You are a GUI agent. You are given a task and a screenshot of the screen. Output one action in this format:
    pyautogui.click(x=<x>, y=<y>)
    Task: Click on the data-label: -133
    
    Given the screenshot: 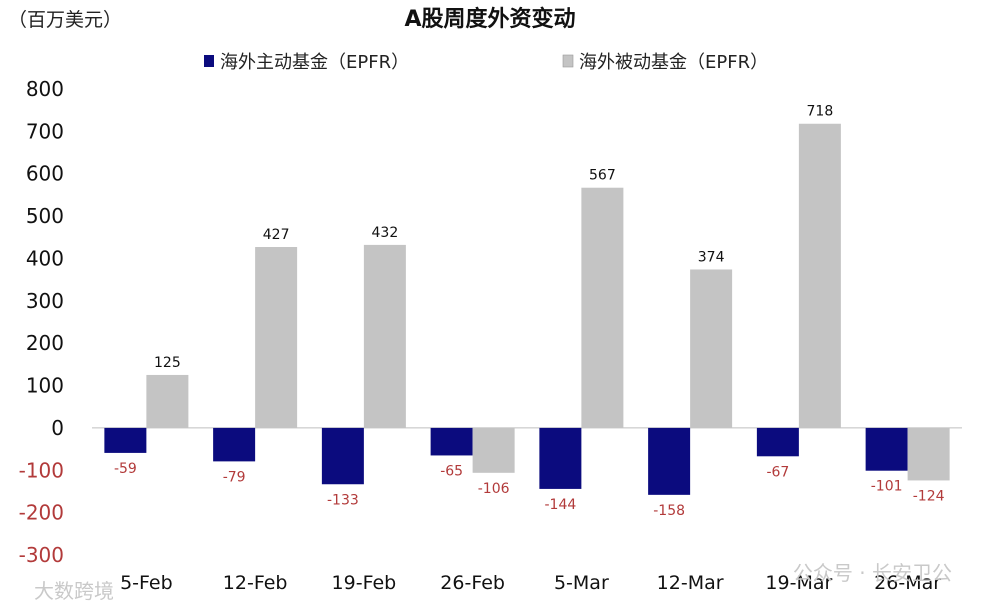 What is the action you would take?
    pyautogui.click(x=343, y=500)
    